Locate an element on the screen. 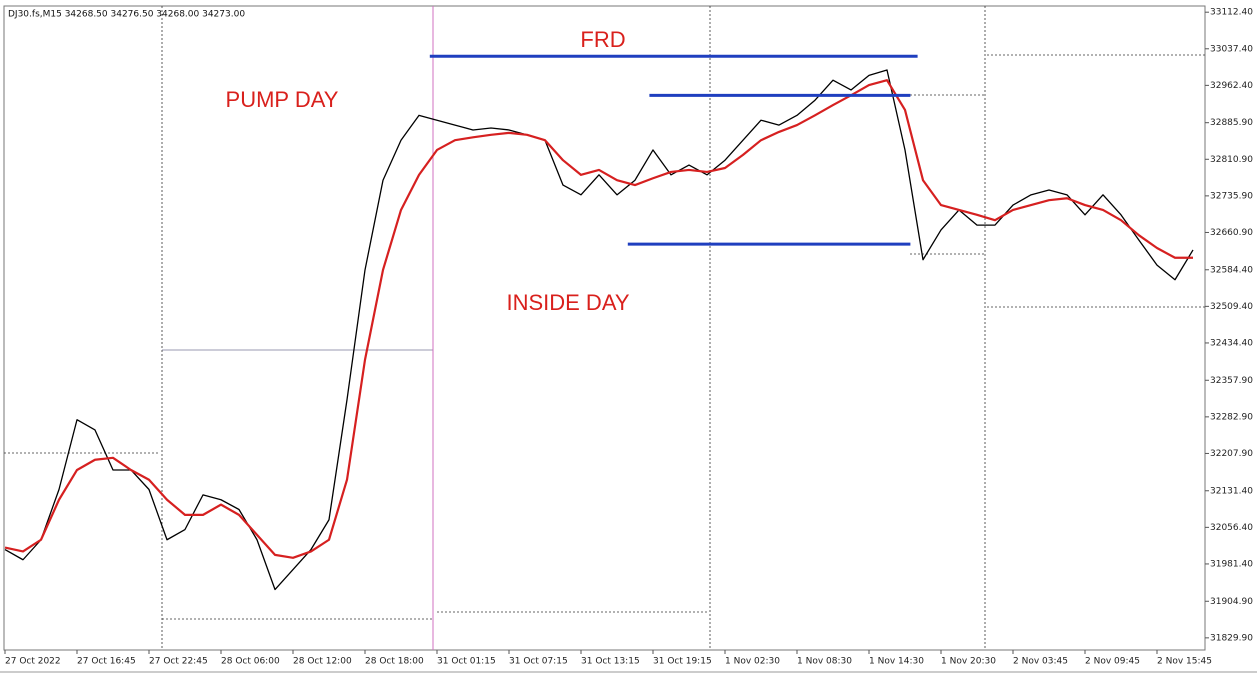 This screenshot has width=1257, height=694. x-tick-label: 2 Nov 15:45 is located at coordinates (1184, 662).